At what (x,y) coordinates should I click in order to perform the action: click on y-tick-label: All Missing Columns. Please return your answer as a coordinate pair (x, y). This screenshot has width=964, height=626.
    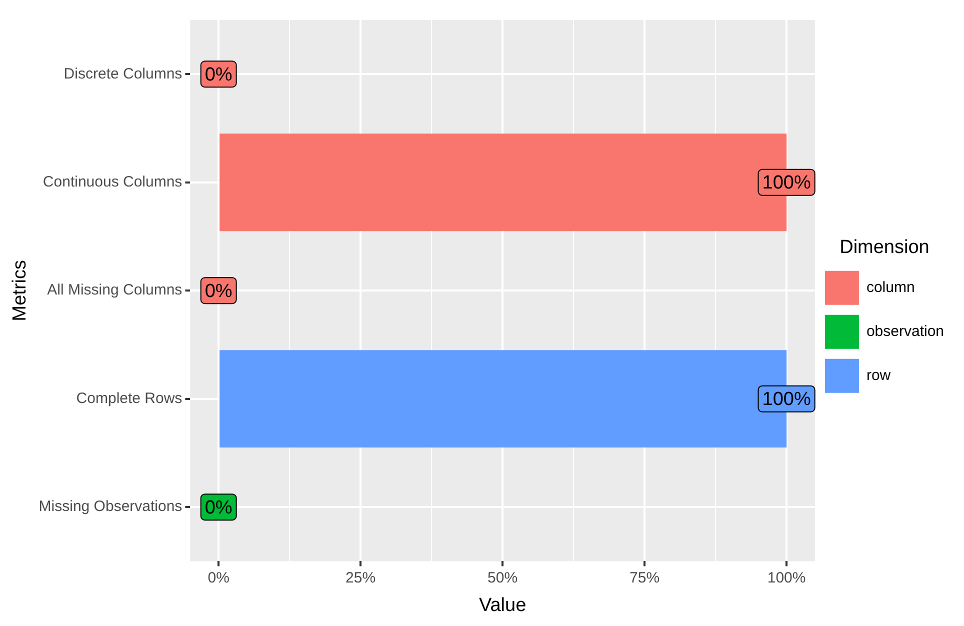
    Looking at the image, I should click on (114, 290).